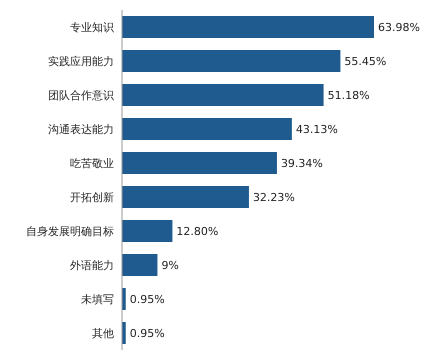  Describe the element at coordinates (365, 61) in the screenshot. I see `data-label: 55.45%` at that location.